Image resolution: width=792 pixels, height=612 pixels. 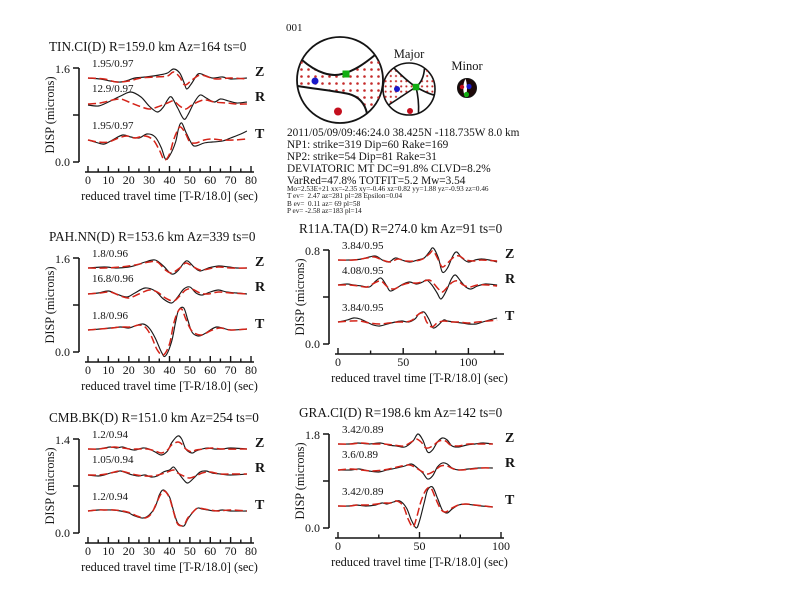 What do you see at coordinates (154, 417) in the screenshot?
I see `panel-title: CMB.BK(D) R=151.0 km Az=254 ts=0` at bounding box center [154, 417].